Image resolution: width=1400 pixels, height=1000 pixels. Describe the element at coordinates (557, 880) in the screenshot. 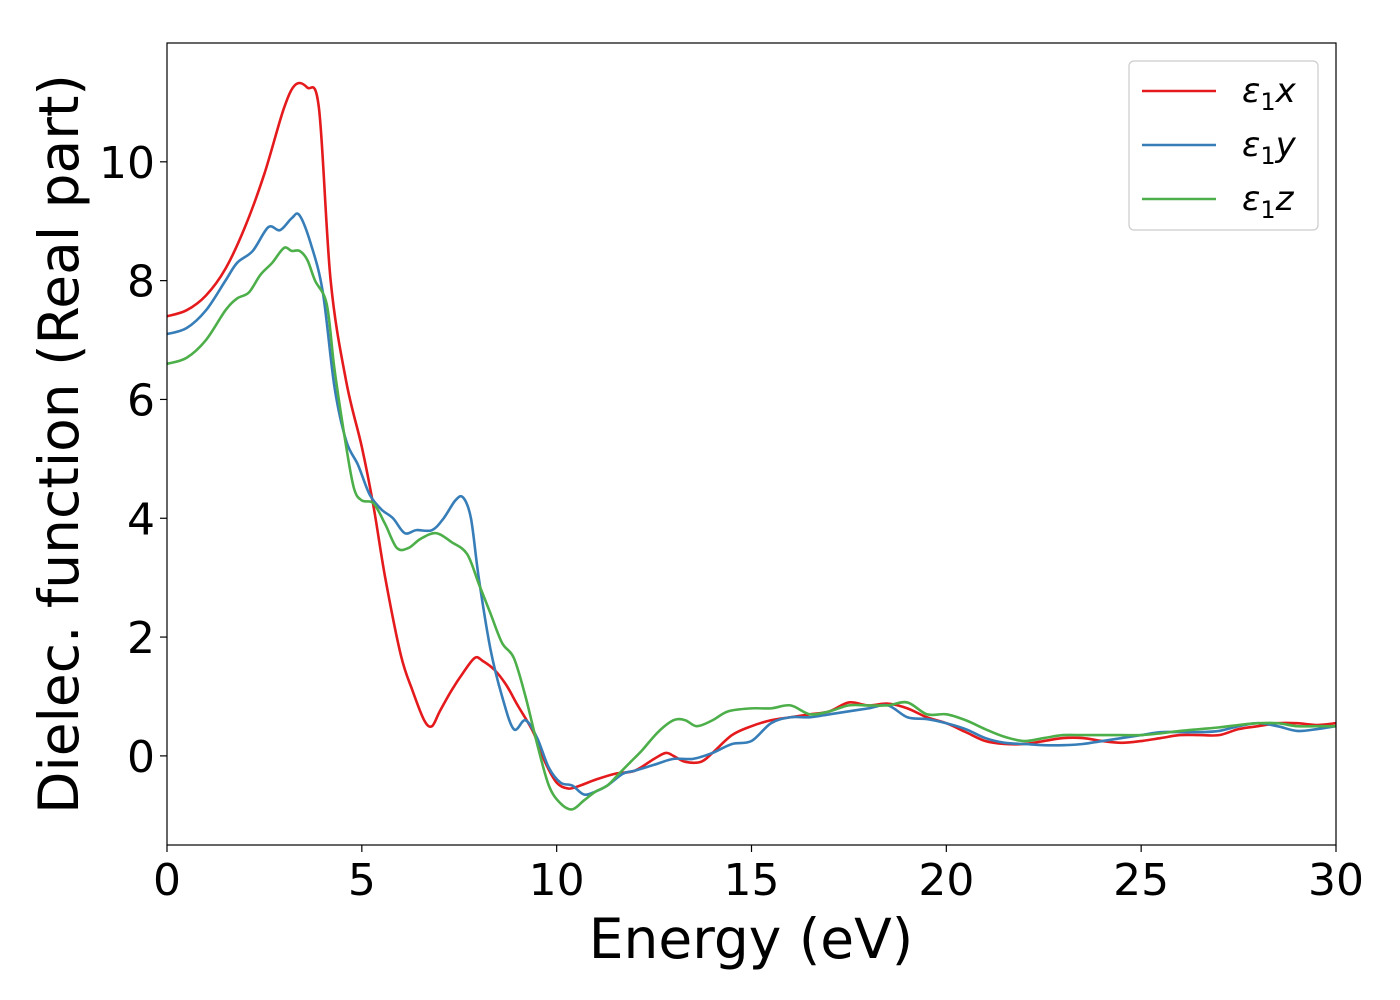

I see `x-tick-label: 10` at that location.